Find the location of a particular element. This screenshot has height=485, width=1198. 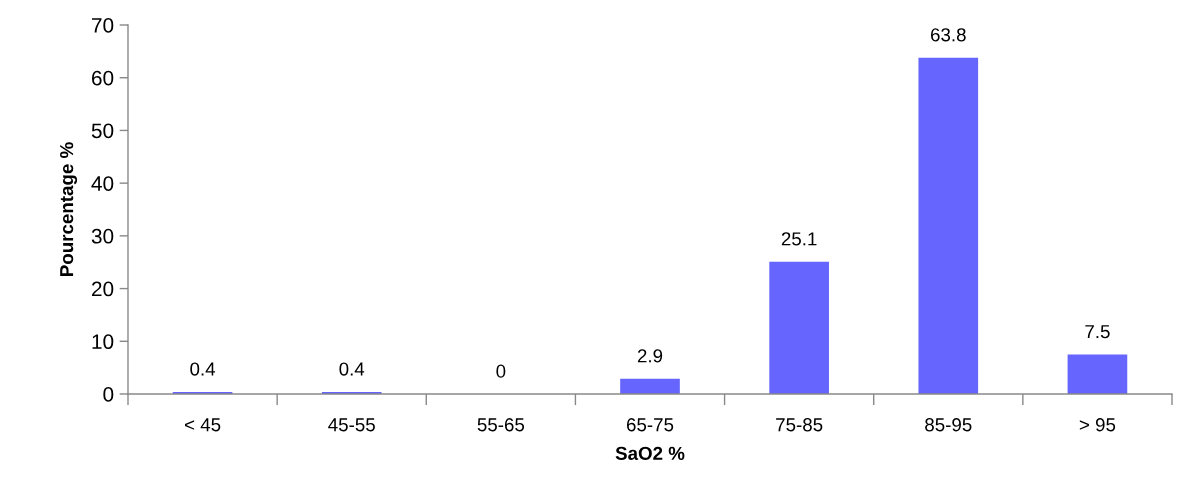

x-tick-label: < 45 is located at coordinates (202, 425).